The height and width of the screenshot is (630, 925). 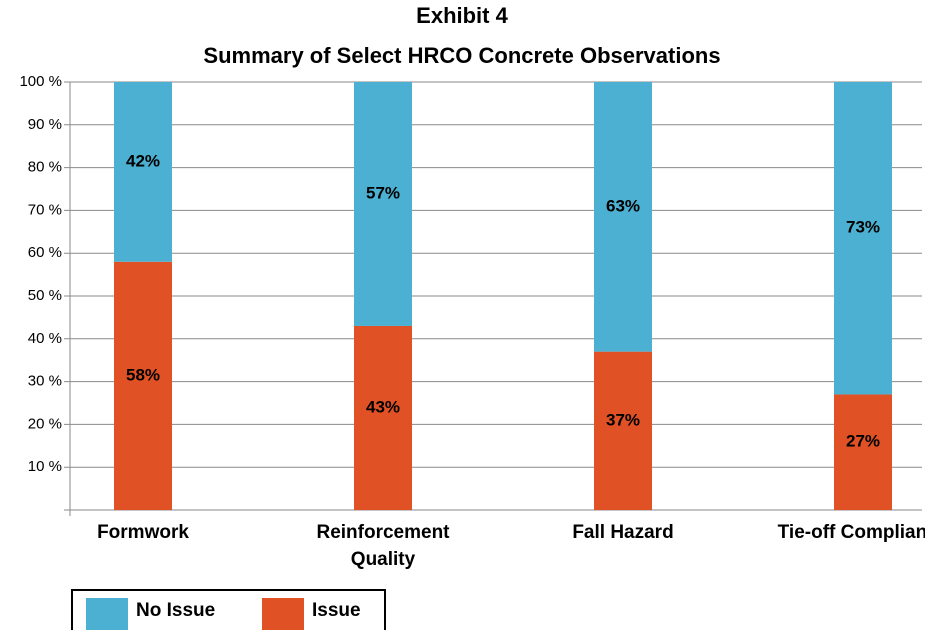 What do you see at coordinates (45, 423) in the screenshot?
I see `y-tick-label: 20 %` at bounding box center [45, 423].